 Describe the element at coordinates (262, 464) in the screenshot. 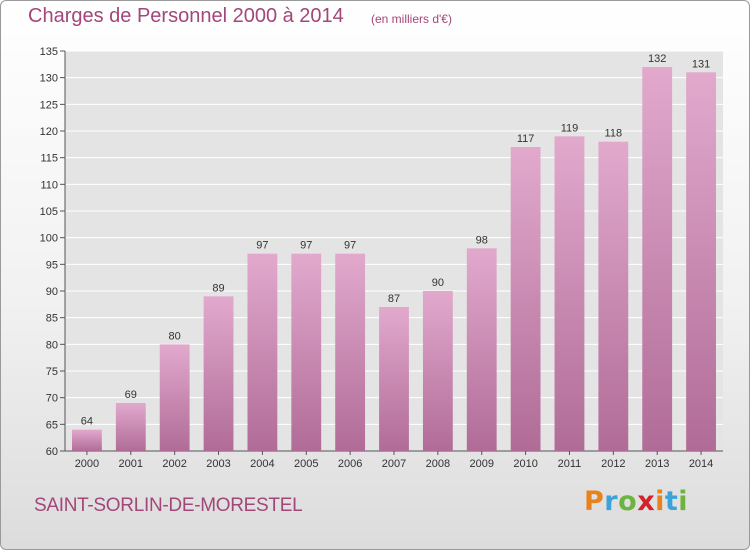

I see `x-tick-label: 2004` at that location.